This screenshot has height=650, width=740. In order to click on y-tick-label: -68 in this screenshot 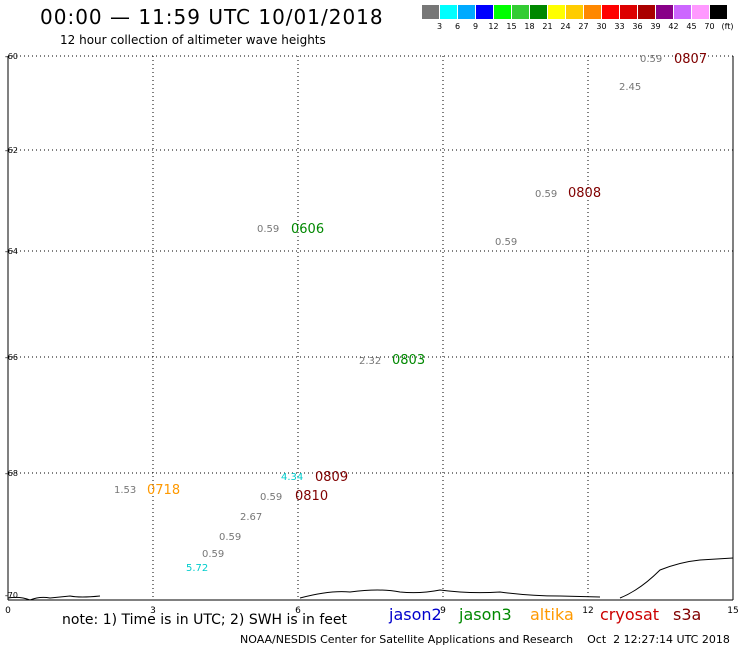, I will do `click(11, 473)`.